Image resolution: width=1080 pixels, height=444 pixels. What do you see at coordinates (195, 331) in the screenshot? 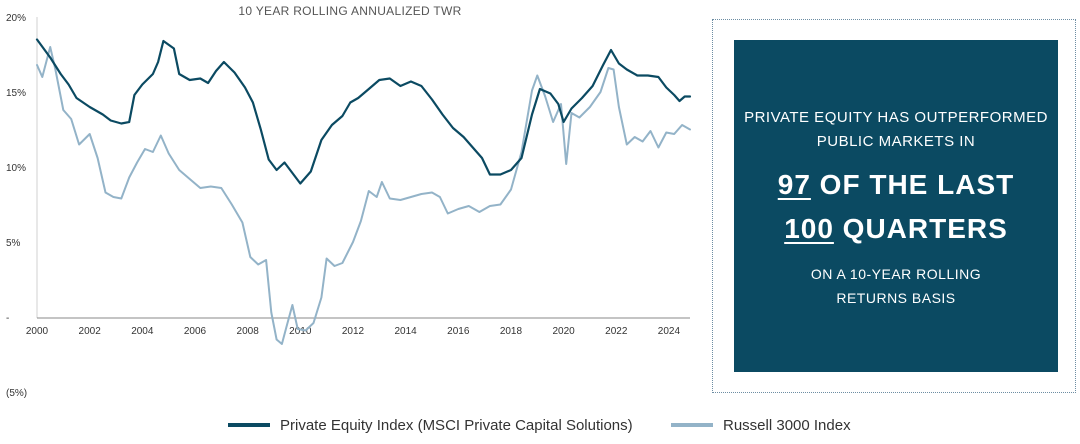
I see `x-tick-label: 2006` at bounding box center [195, 331].